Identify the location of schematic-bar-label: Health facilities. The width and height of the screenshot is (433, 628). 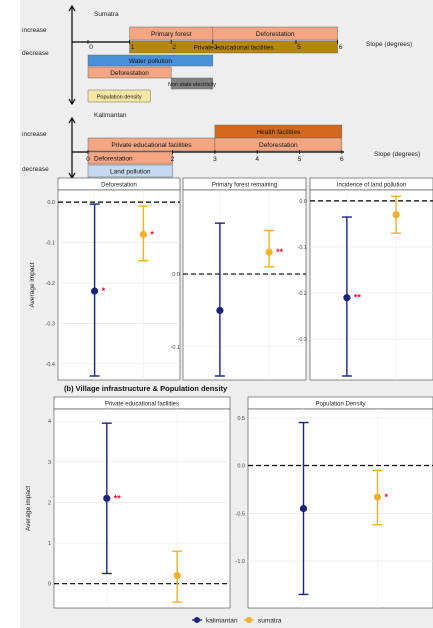
(278, 132).